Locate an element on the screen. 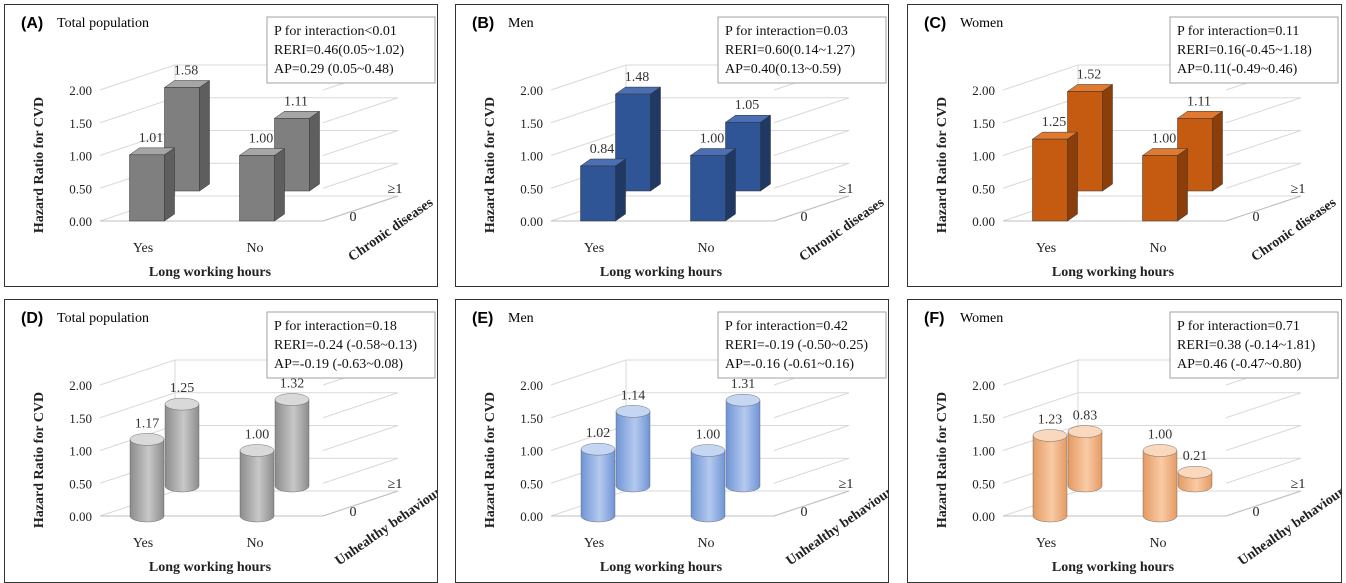 Image resolution: width=1346 pixels, height=583 pixels. panel-letter: (A) is located at coordinates (32, 23).